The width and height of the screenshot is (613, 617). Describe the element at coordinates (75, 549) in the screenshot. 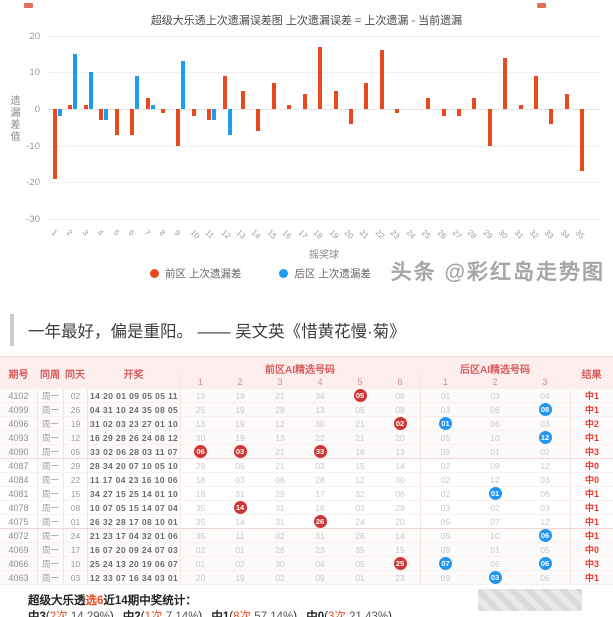

I see `day-cell: 17` at that location.